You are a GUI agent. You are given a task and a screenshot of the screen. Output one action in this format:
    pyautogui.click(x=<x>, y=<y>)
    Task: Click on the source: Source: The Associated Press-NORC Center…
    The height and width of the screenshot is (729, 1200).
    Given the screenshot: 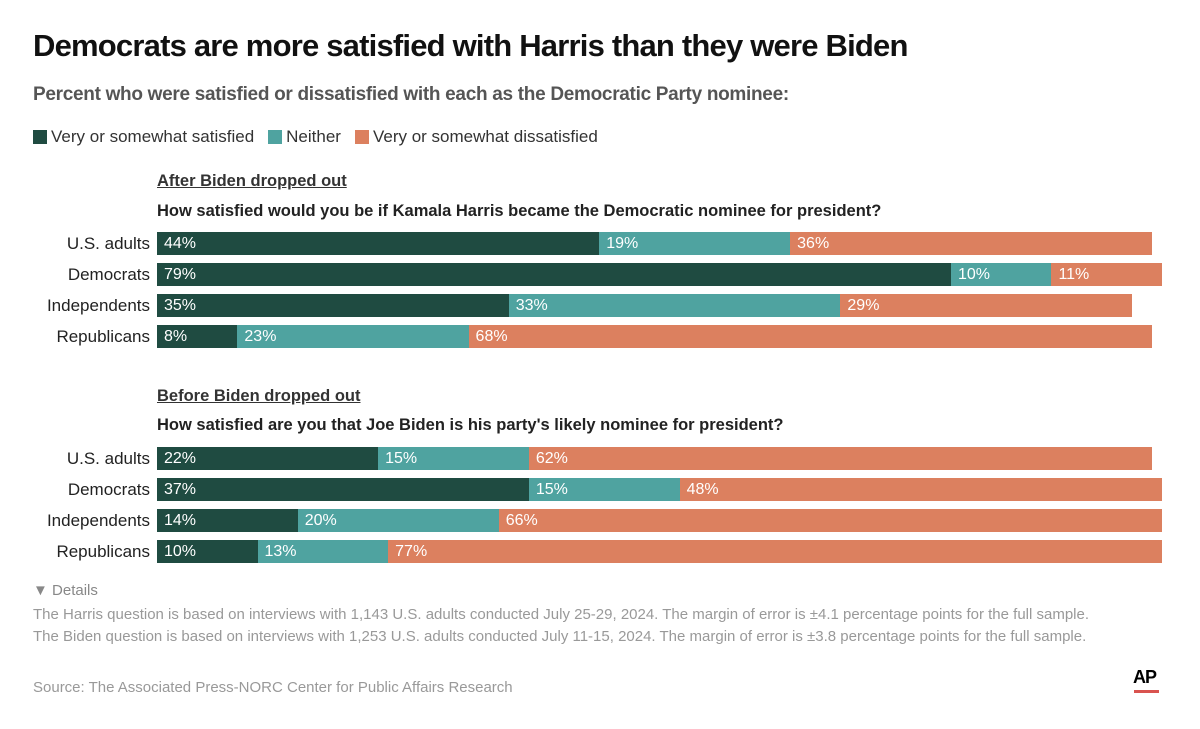 What is the action you would take?
    pyautogui.click(x=273, y=687)
    